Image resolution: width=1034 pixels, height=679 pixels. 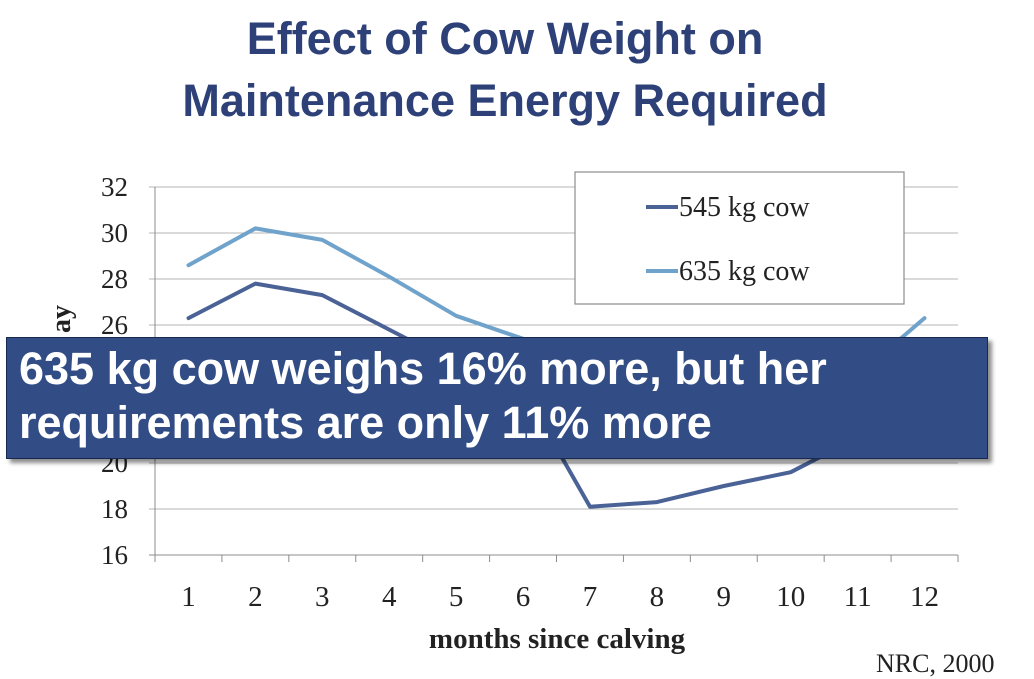 What do you see at coordinates (557, 639) in the screenshot?
I see `x-axis-title: months since calving` at bounding box center [557, 639].